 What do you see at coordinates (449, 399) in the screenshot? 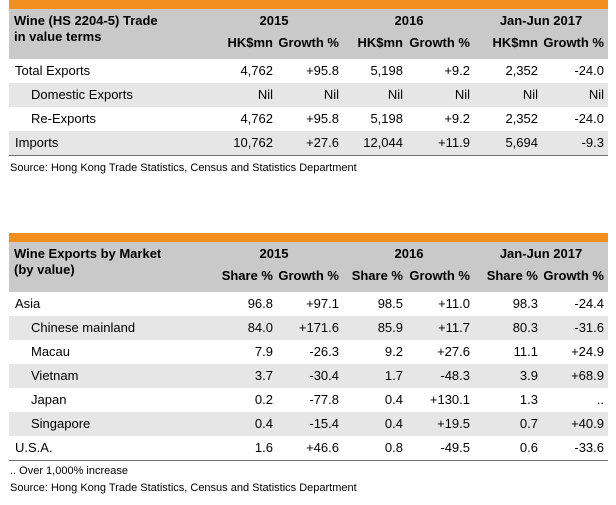
I see `table-cell: +130.1` at bounding box center [449, 399].